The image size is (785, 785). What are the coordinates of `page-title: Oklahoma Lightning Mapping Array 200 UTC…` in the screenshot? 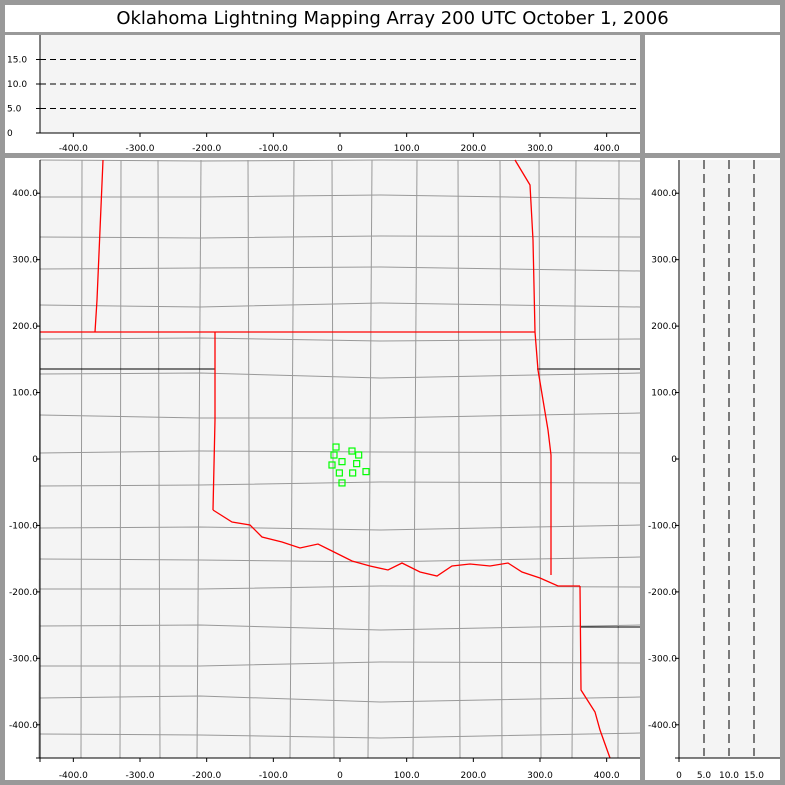 It's located at (392, 18).